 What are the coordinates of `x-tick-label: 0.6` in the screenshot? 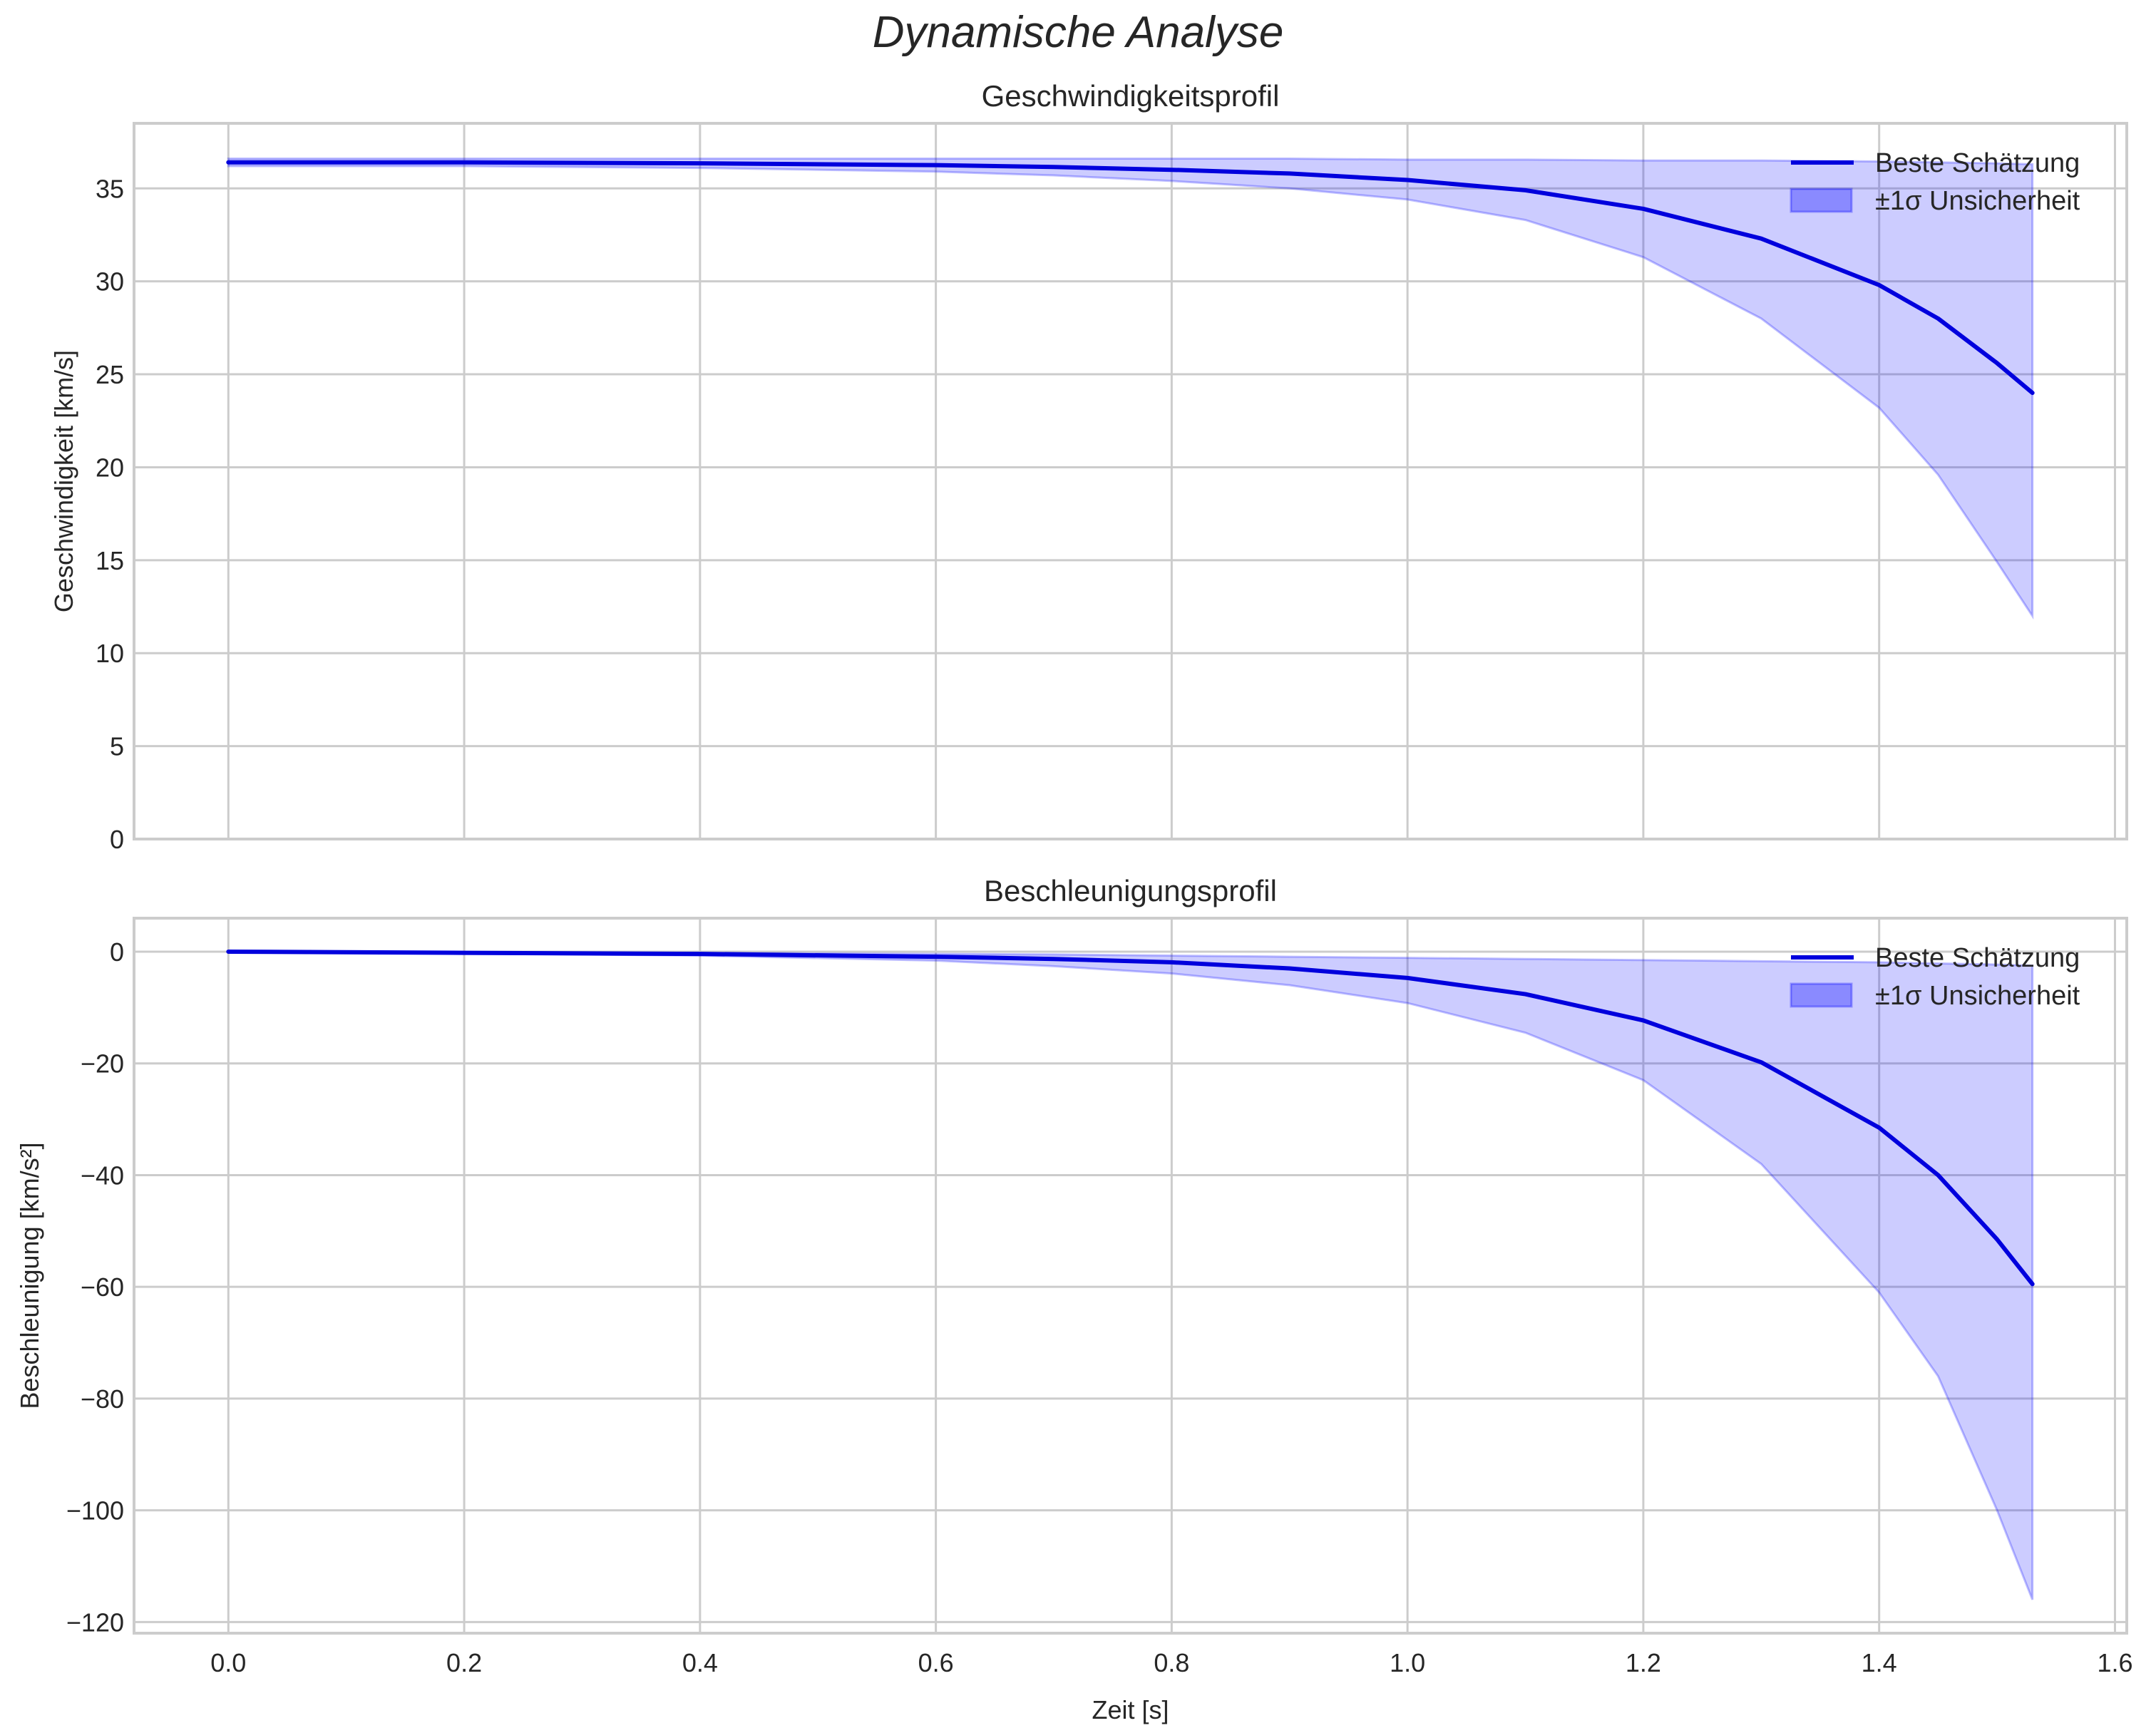 It's located at (936, 1662).